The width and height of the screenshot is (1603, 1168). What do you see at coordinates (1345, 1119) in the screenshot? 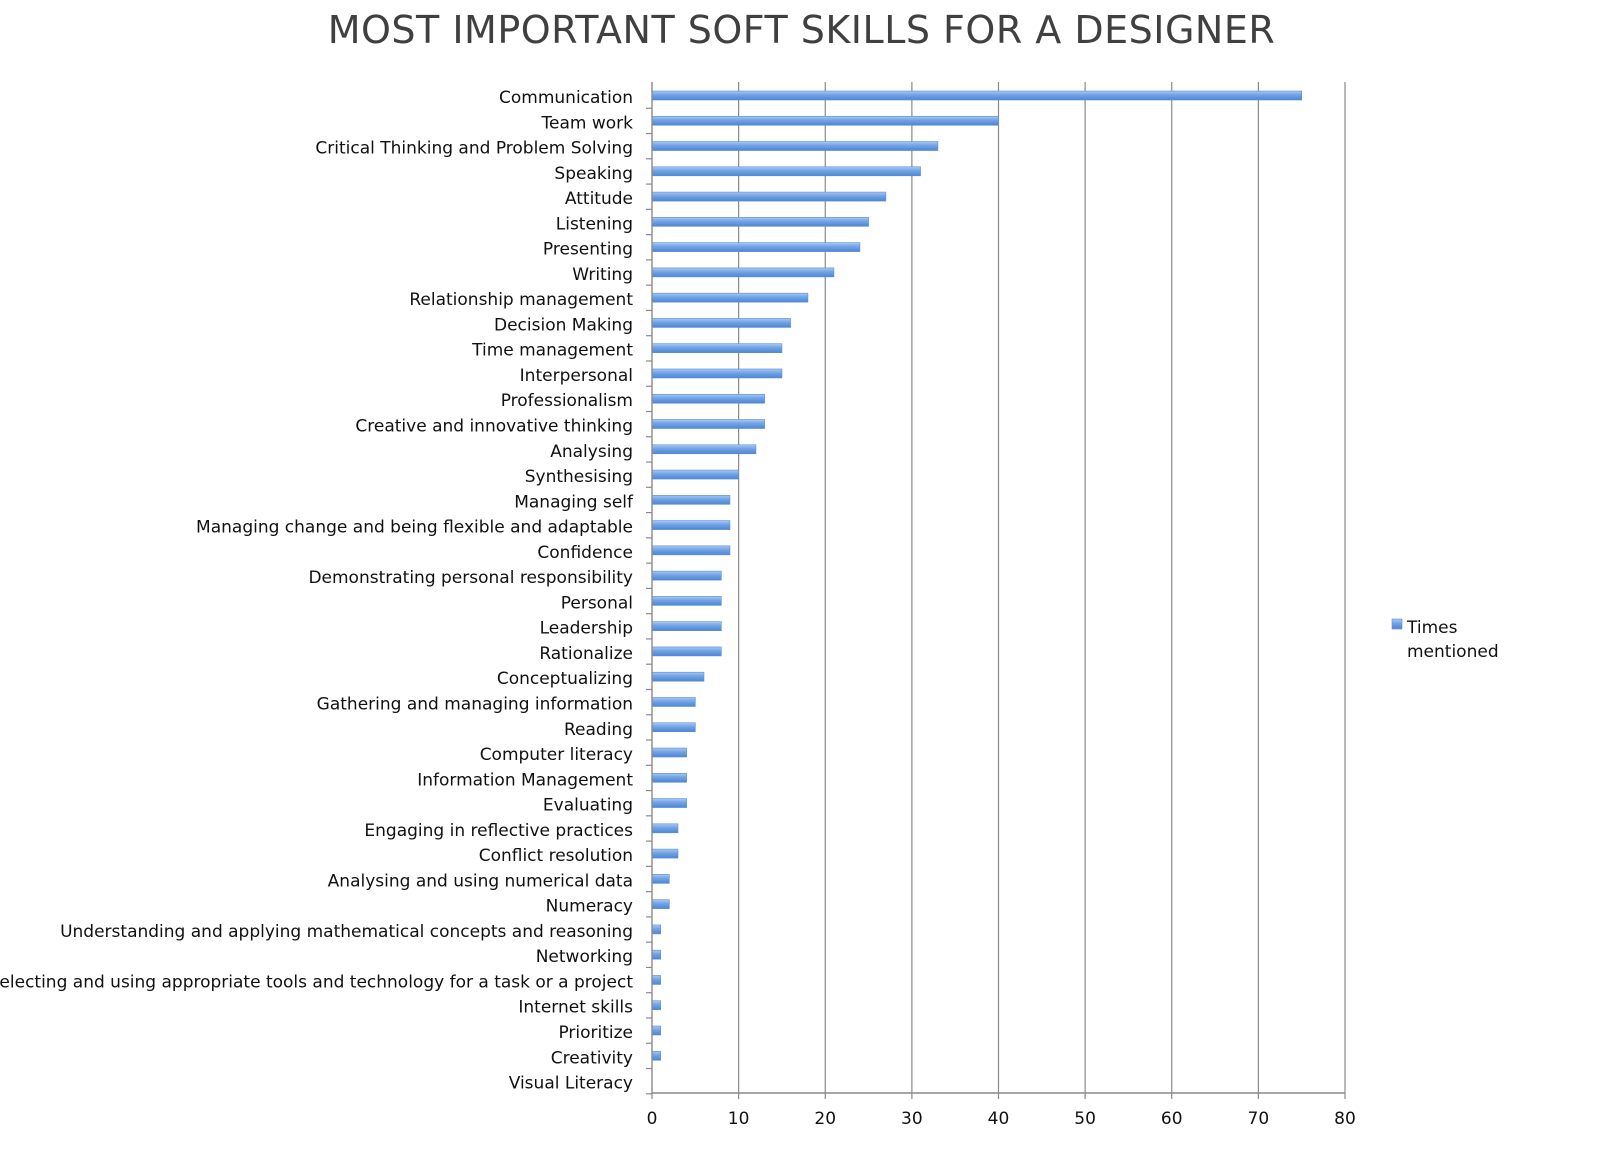
I see `x-tick-label-80: 80` at bounding box center [1345, 1119].